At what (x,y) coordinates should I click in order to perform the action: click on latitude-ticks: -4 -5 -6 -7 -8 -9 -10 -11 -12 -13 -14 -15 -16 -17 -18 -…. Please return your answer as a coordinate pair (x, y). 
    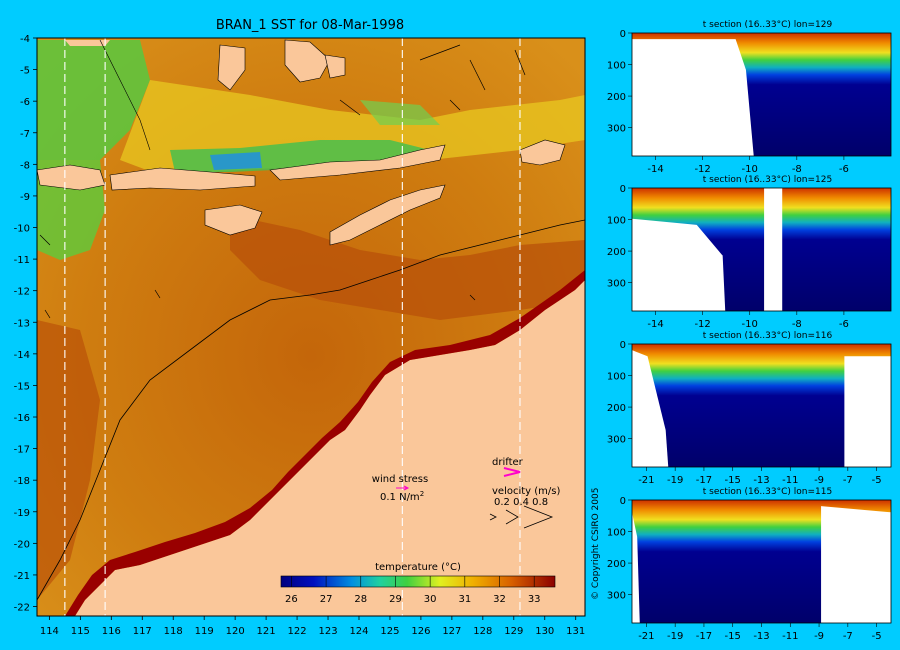
    Looking at the image, I should click on (25, 324).